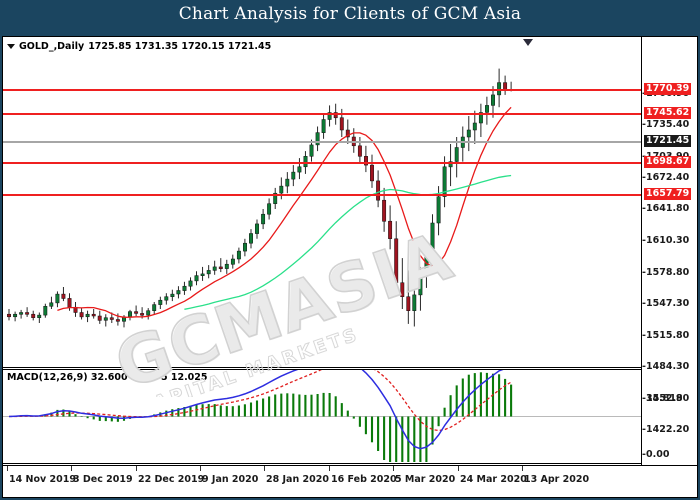 The height and width of the screenshot is (500, 700). I want to click on date-tick-label: 13 Apr 2020, so click(557, 479).